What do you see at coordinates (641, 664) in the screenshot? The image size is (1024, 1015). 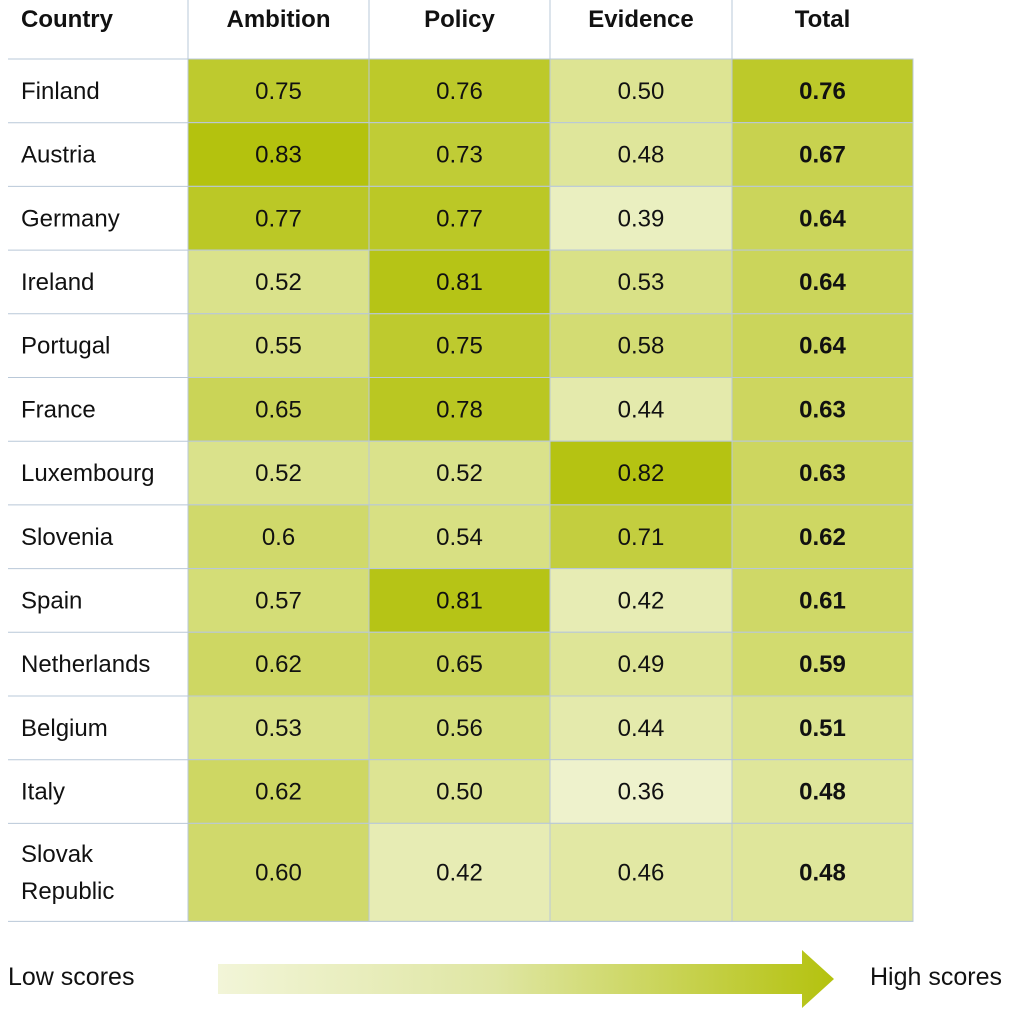 I see `cell-value-evidence: 0.49` at bounding box center [641, 664].